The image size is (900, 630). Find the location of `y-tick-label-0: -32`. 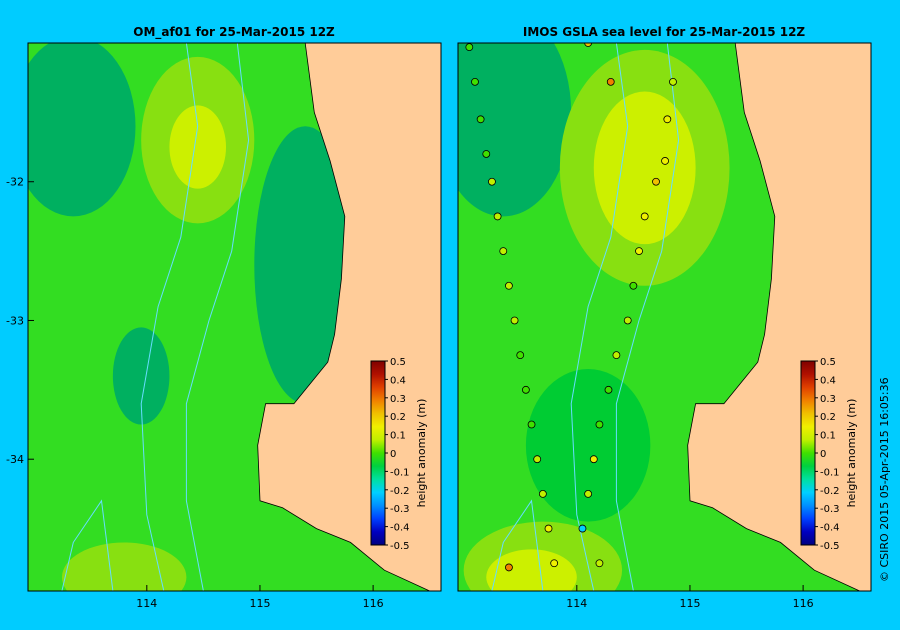

y-tick-label-0: -32 is located at coordinates (15, 182).